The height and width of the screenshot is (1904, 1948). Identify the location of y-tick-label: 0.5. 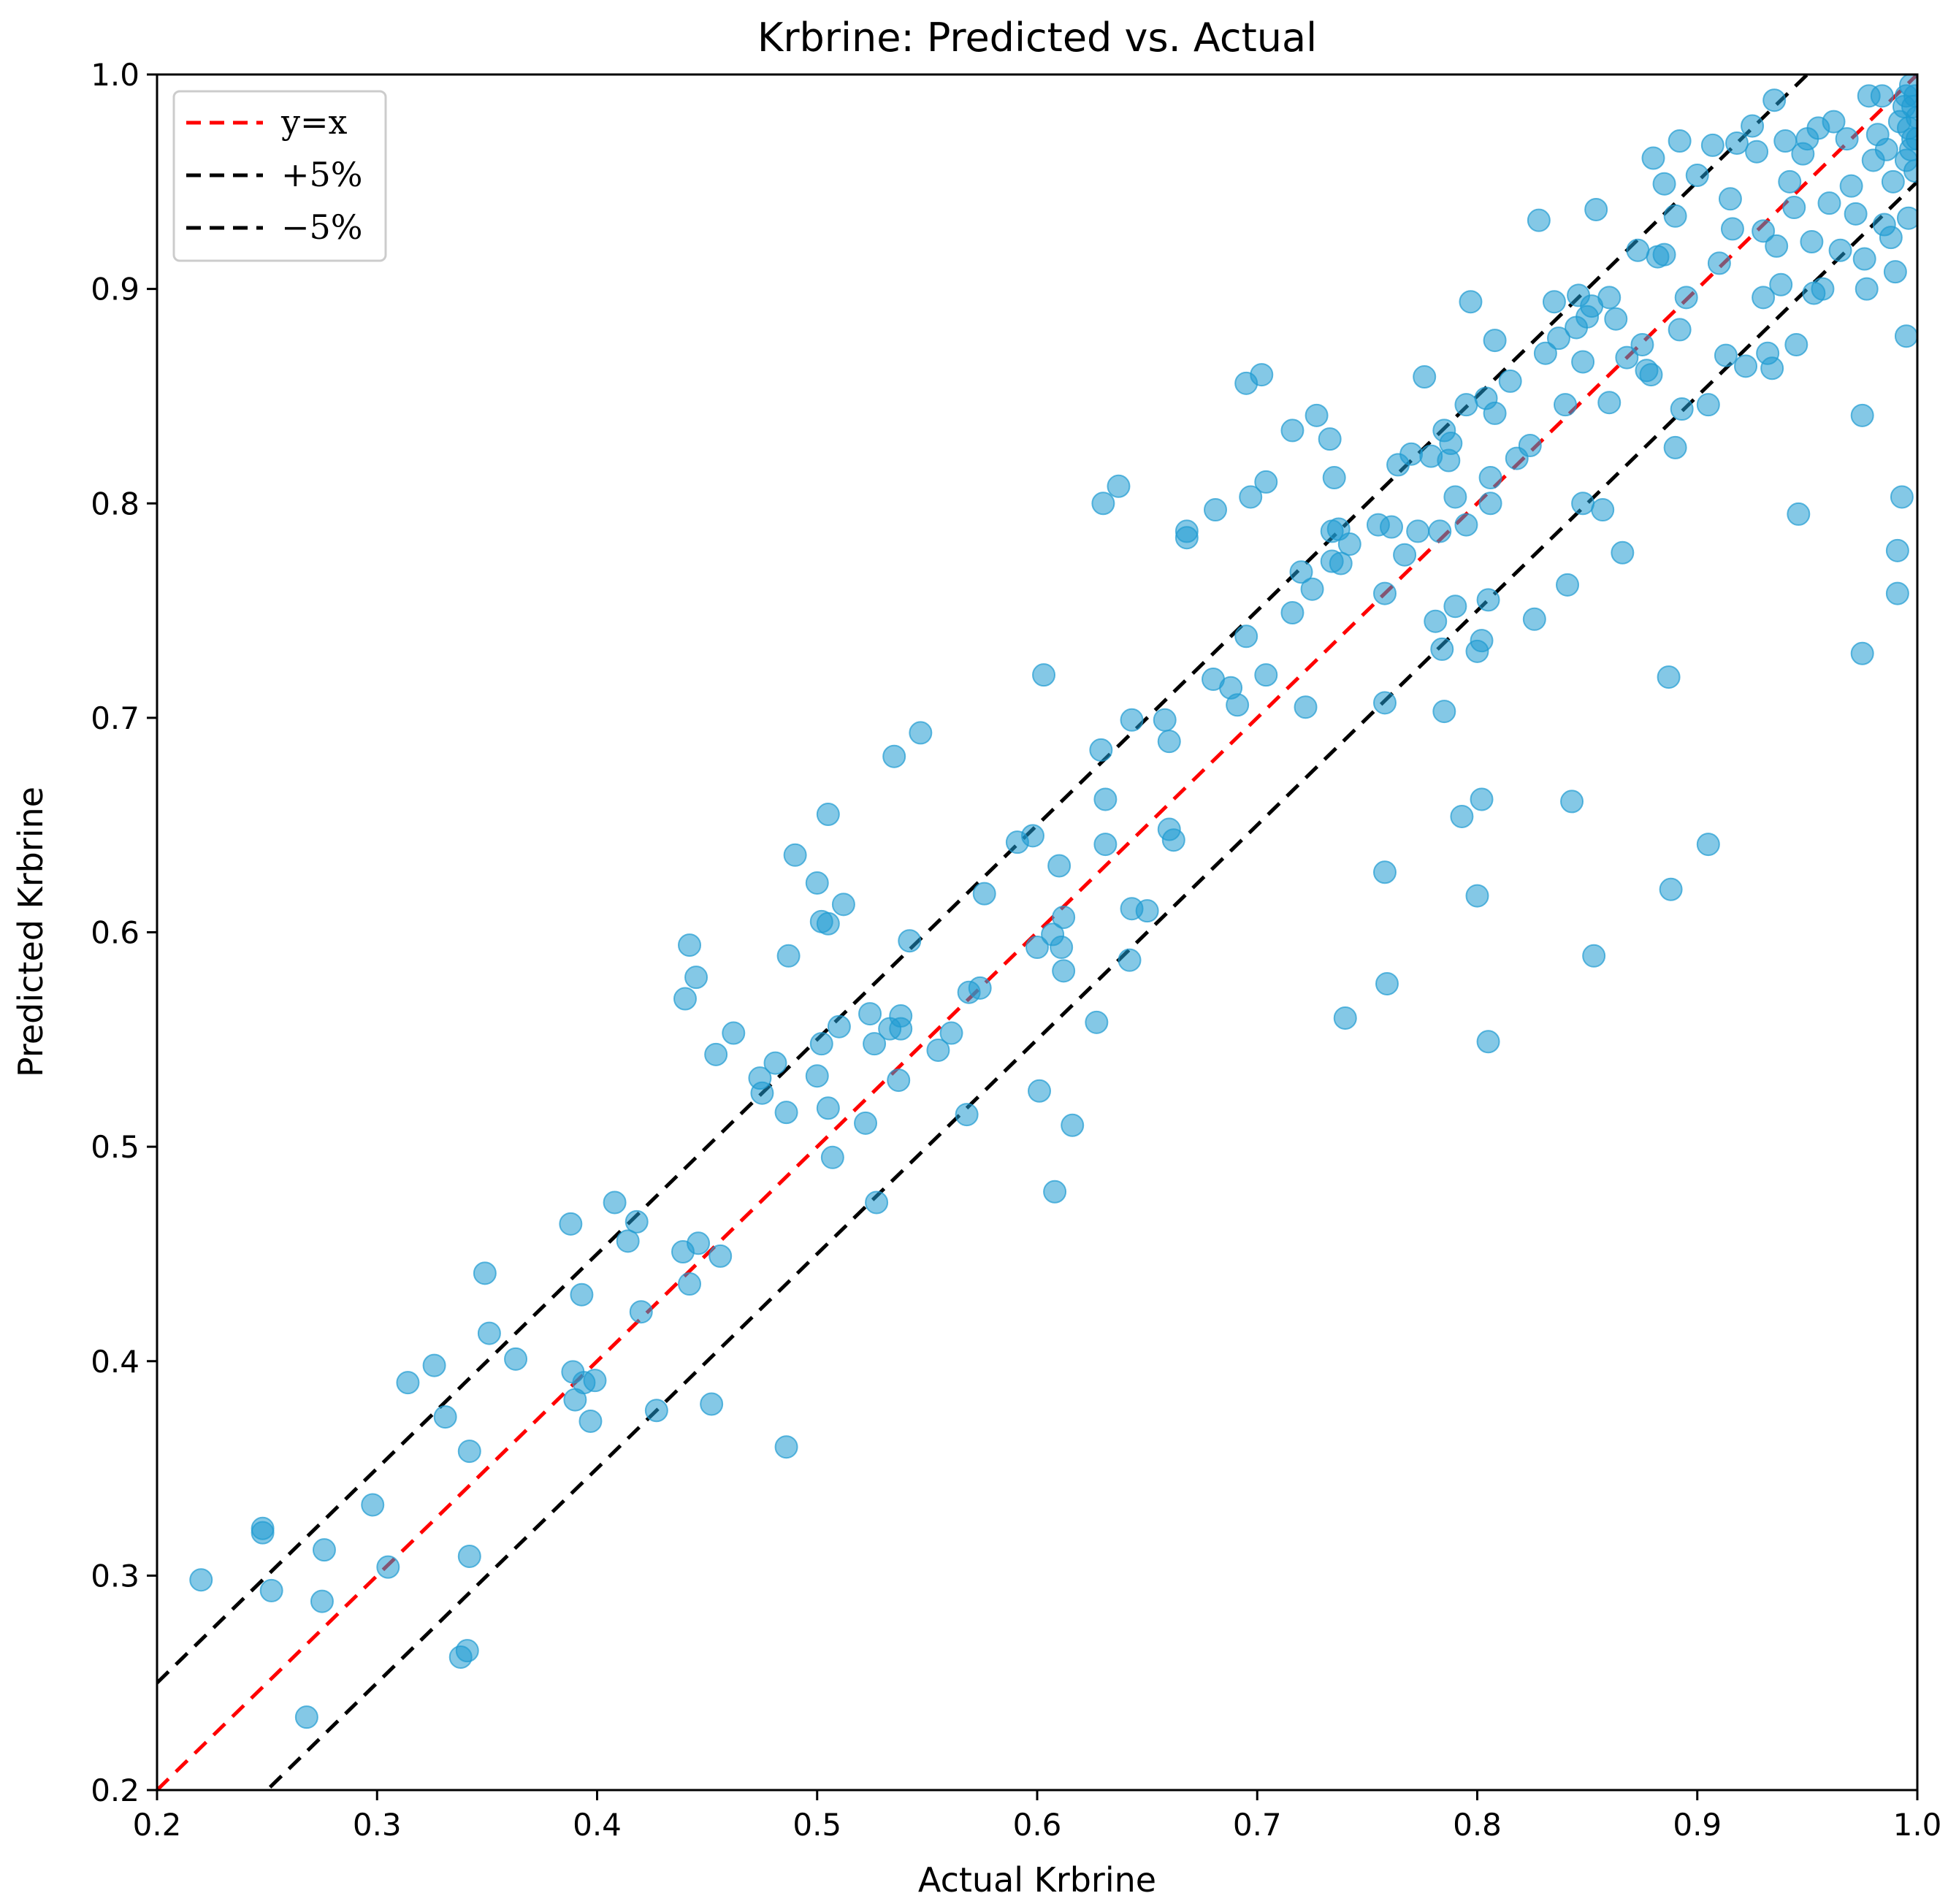
(116, 1147).